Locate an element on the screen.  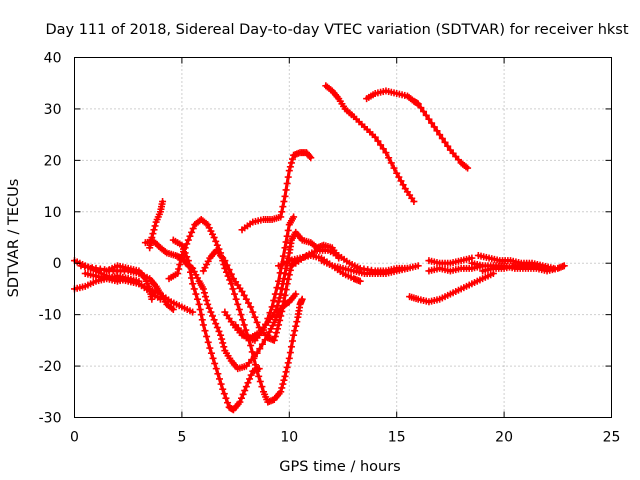
x-tick-label: 25 is located at coordinates (612, 438).